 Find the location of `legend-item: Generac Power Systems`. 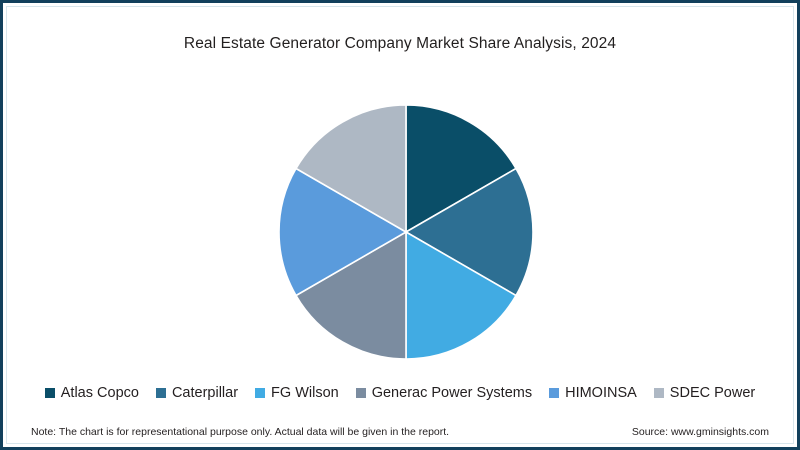

legend-item: Generac Power Systems is located at coordinates (444, 392).